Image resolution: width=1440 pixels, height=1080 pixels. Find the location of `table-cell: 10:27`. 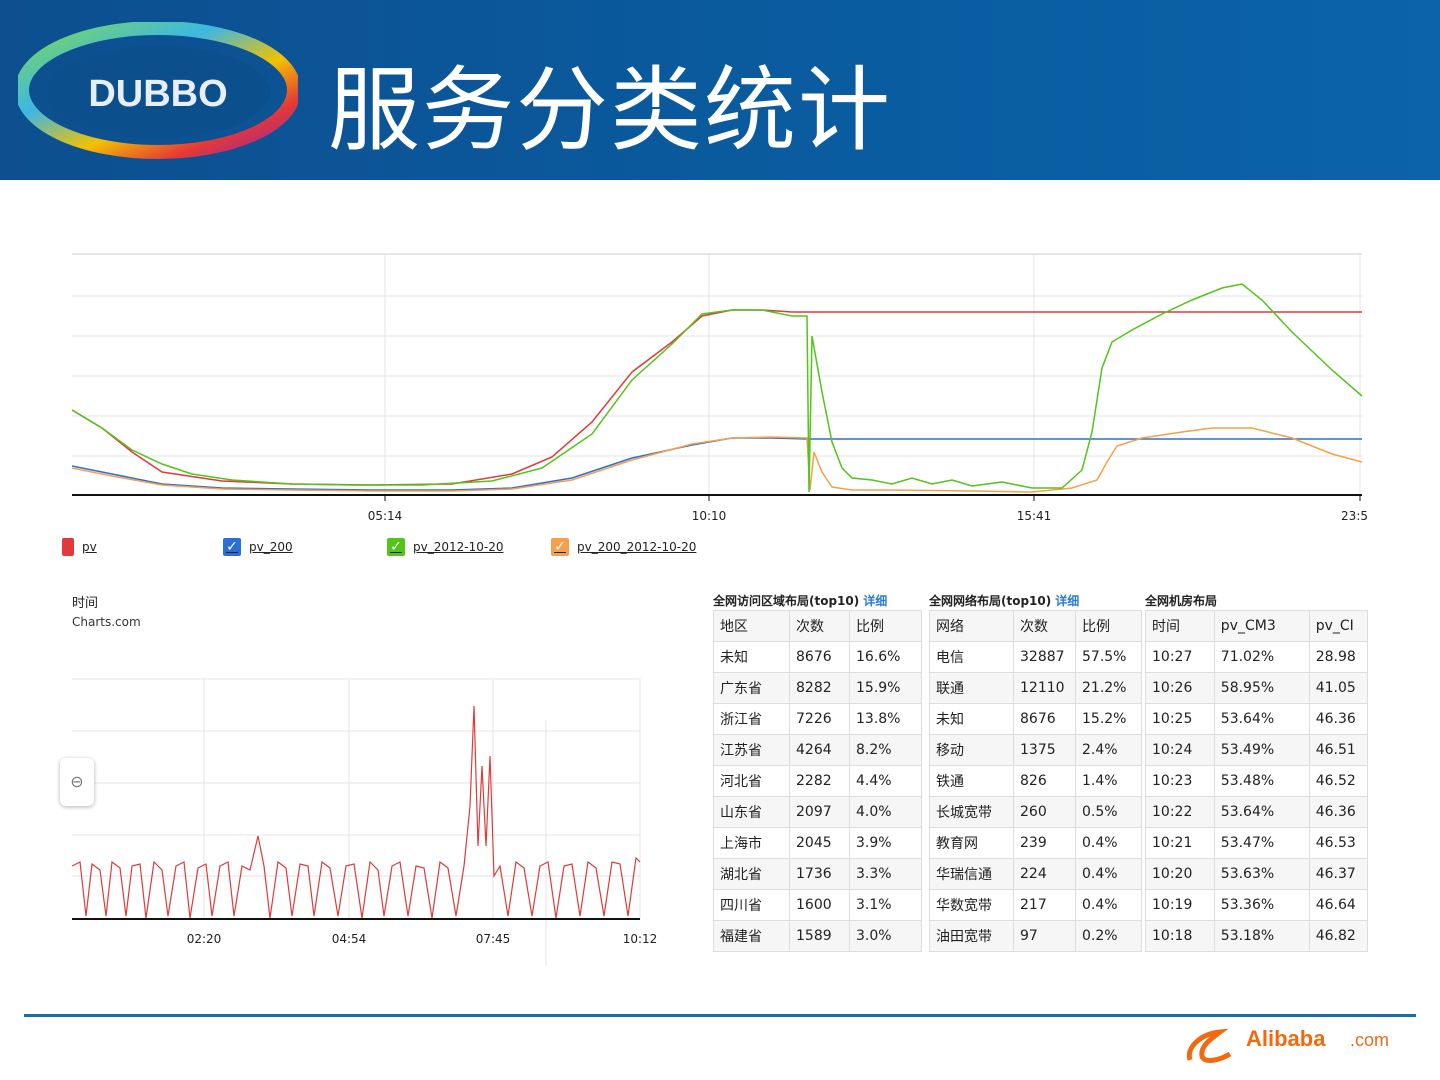

table-cell: 10:27 is located at coordinates (1180, 657).